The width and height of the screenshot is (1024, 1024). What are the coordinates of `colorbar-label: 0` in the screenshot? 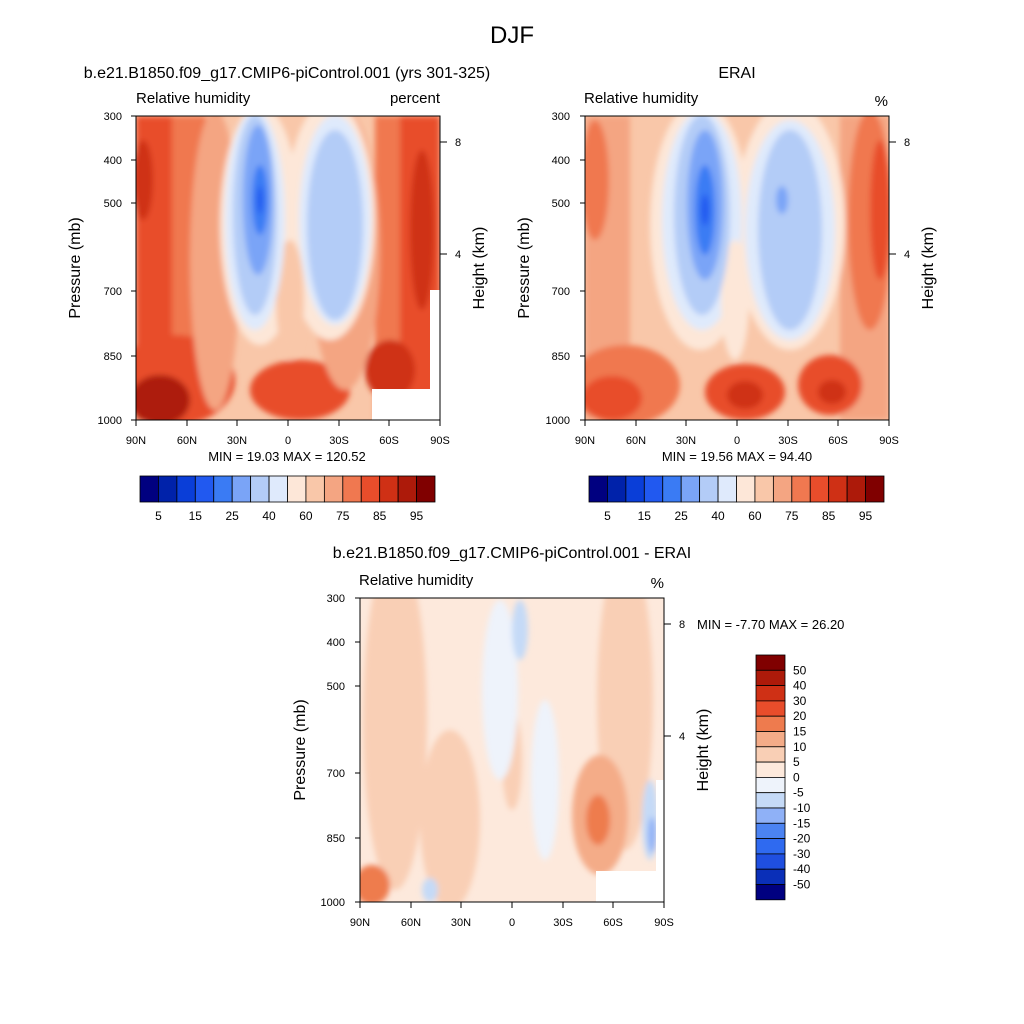 It's located at (796, 777).